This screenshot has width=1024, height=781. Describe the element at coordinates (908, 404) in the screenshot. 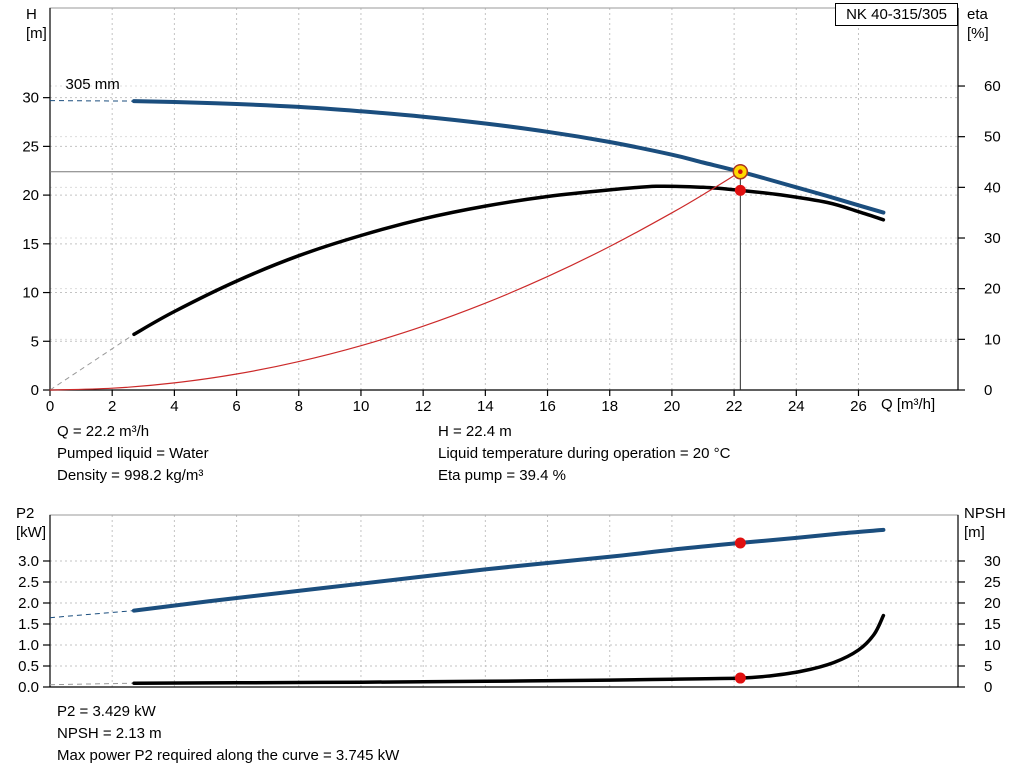

I see `q-axis-label: Q [m³/h]` at that location.